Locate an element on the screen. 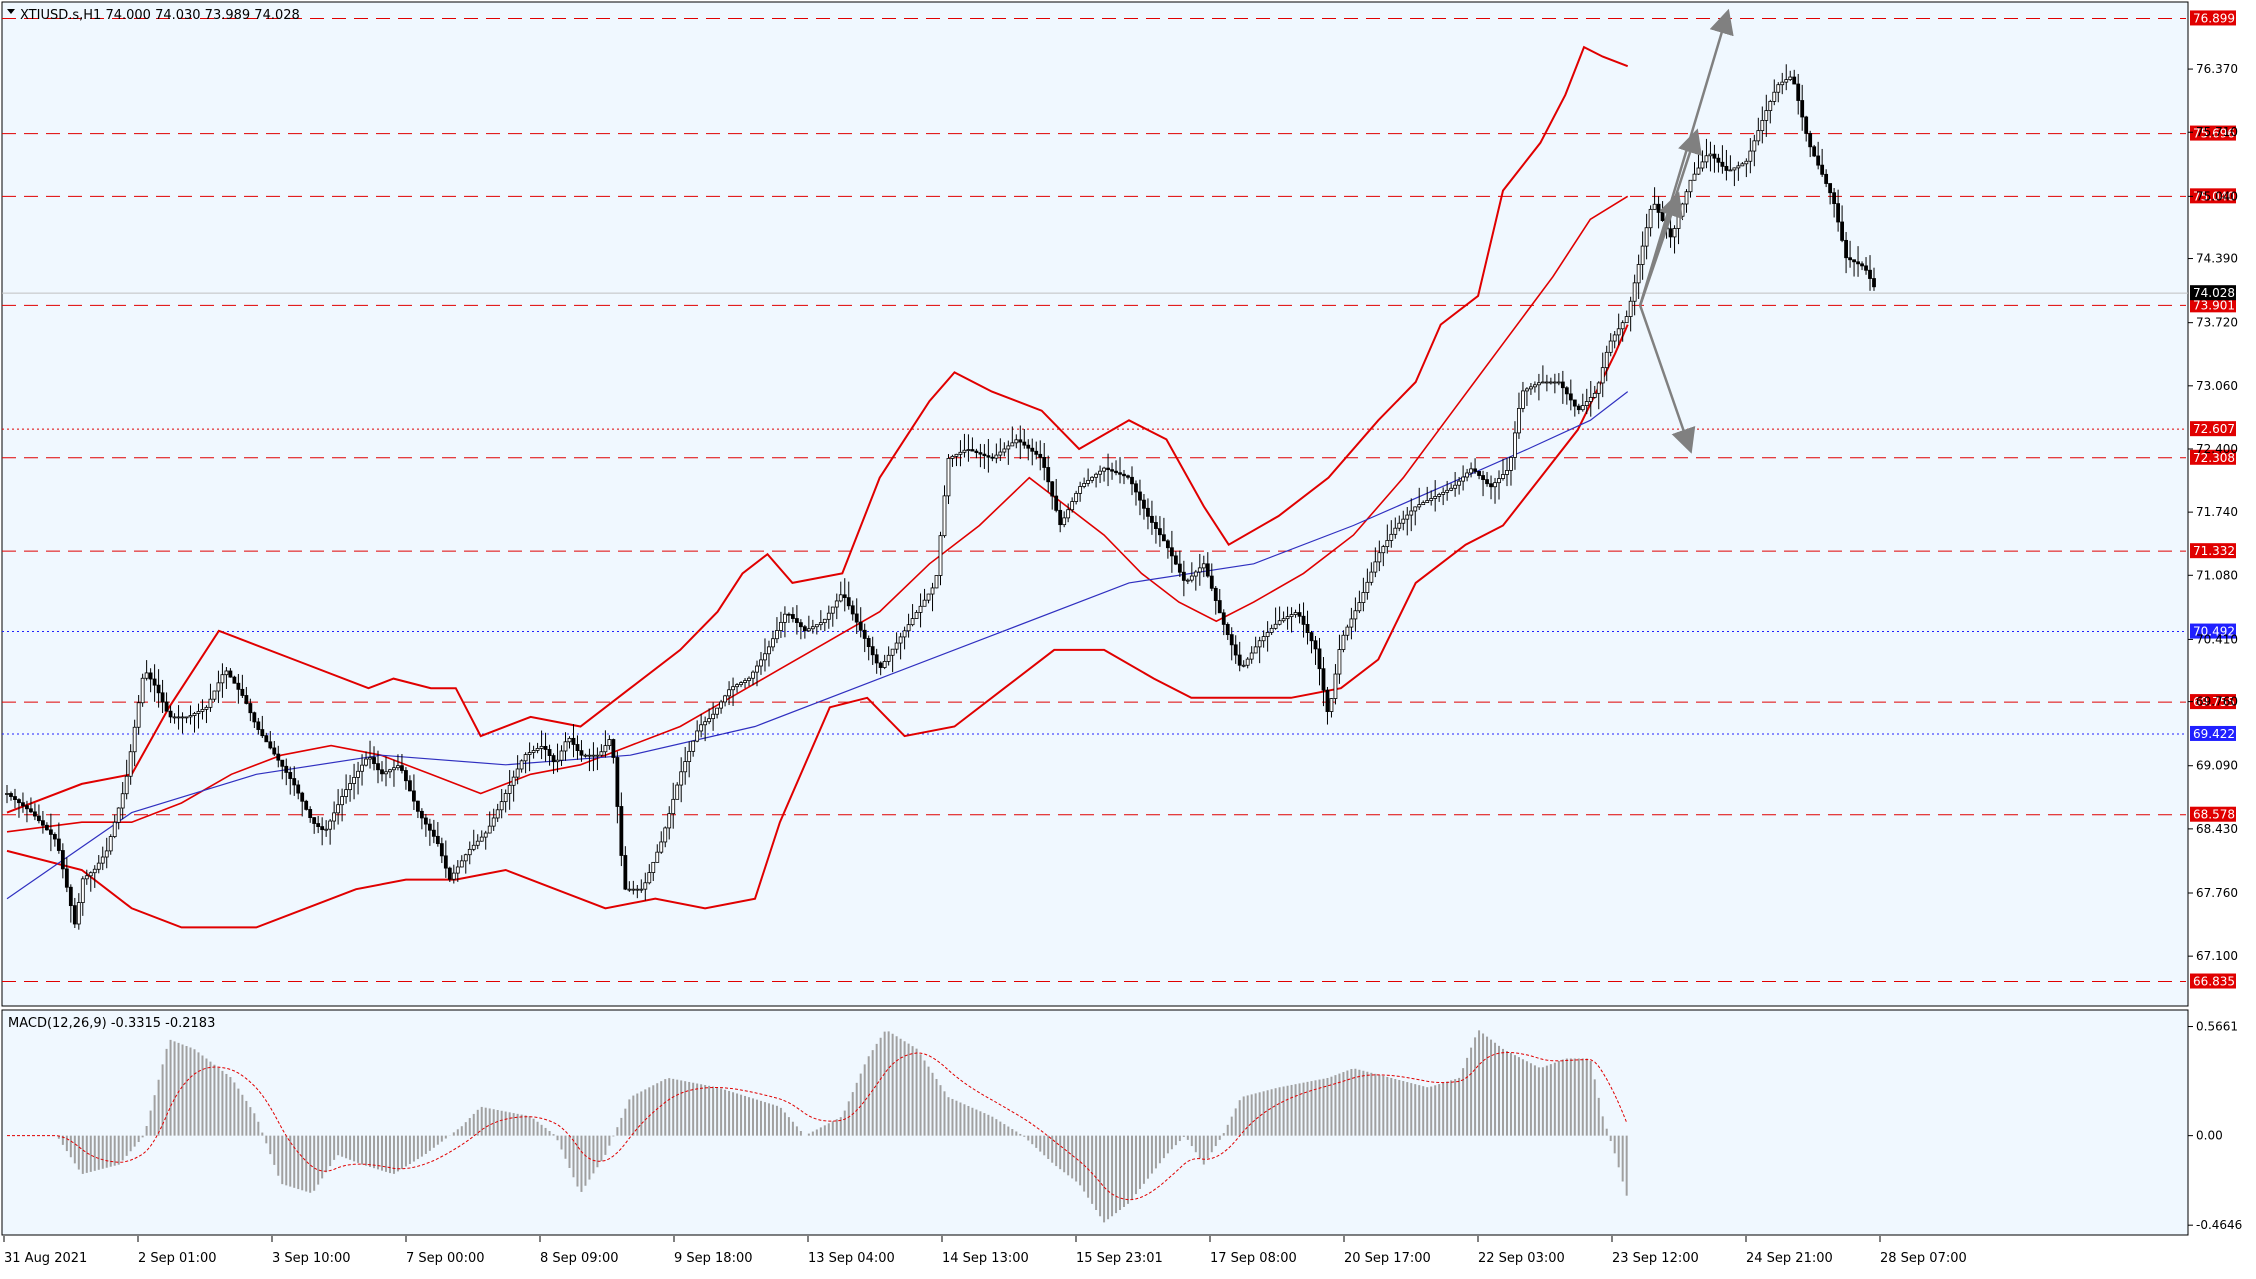 This screenshot has width=2256, height=1279. time-tick-label-6: 13 Sep 04:00 is located at coordinates (851, 1258).